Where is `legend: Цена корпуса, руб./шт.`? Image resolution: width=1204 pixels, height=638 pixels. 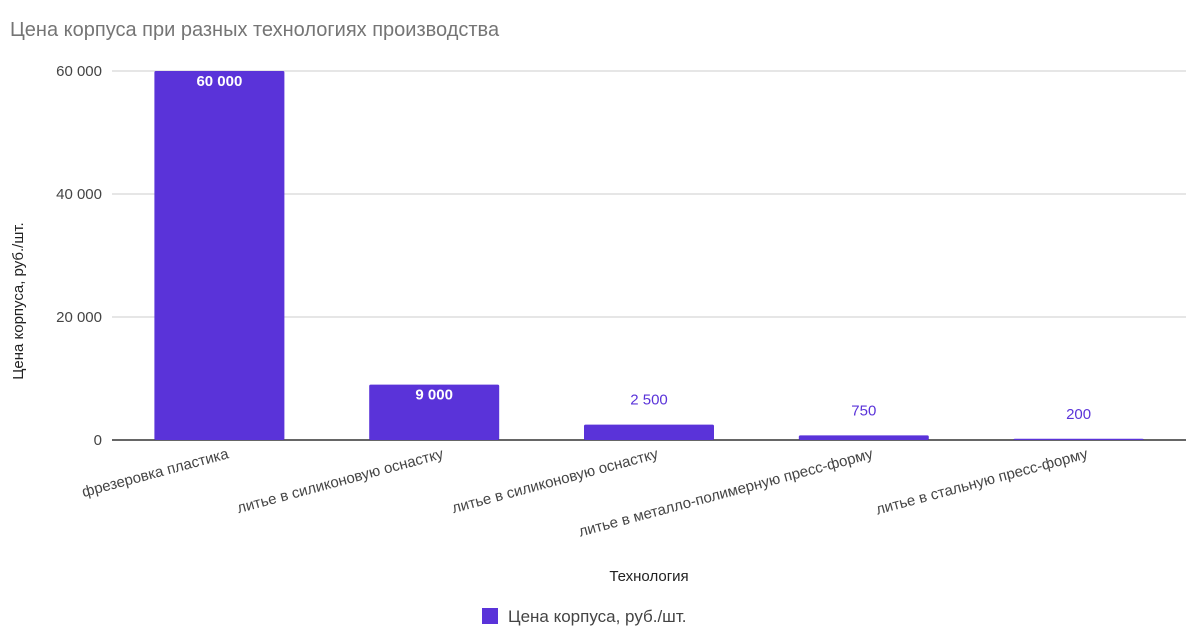
legend: Цена корпуса, руб./шт. is located at coordinates (584, 616).